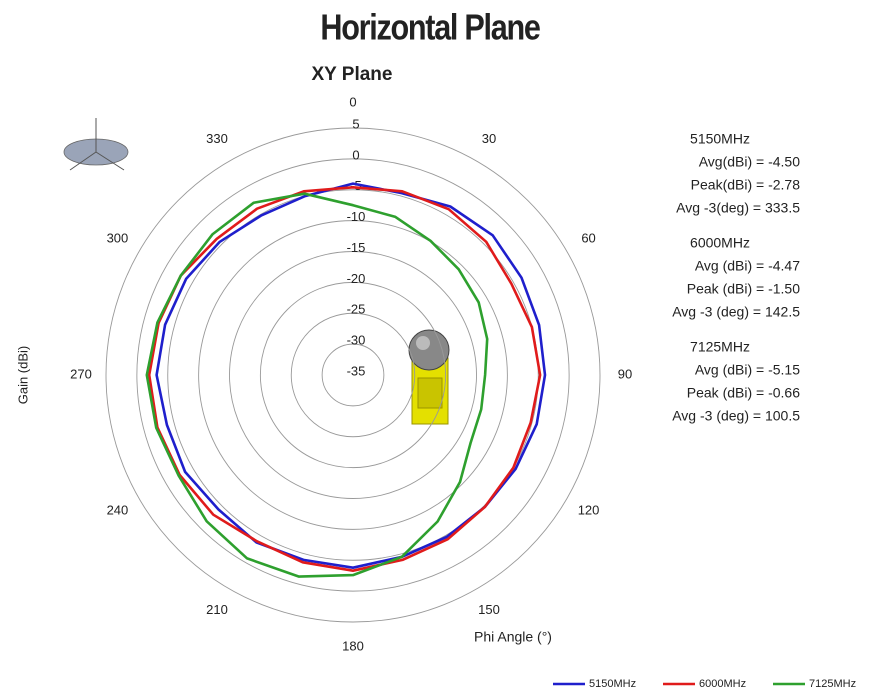  What do you see at coordinates (22, 375) in the screenshot?
I see `r-axis-label: Gain (dBi)` at bounding box center [22, 375].